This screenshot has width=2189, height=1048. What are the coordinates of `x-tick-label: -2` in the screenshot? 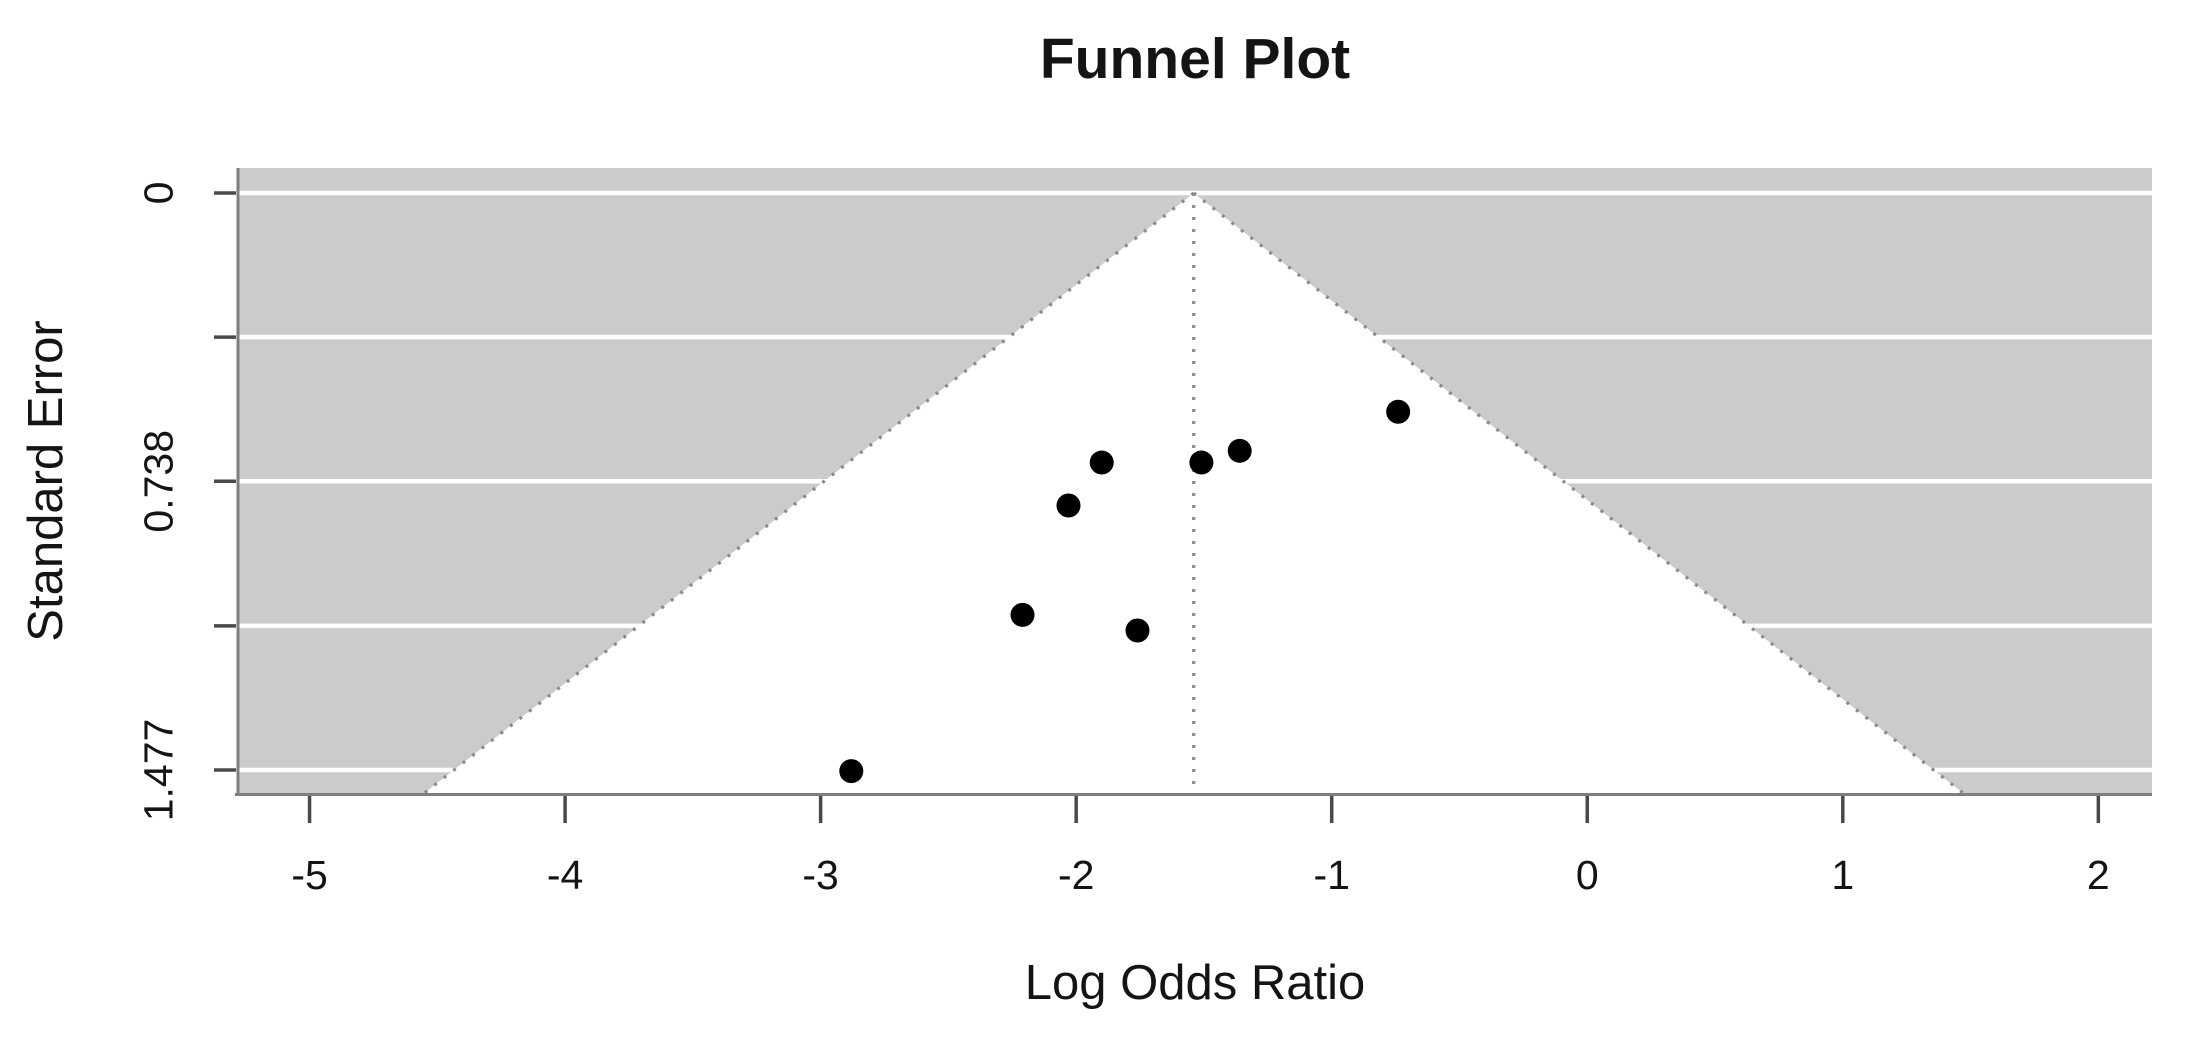 It's located at (1076, 875).